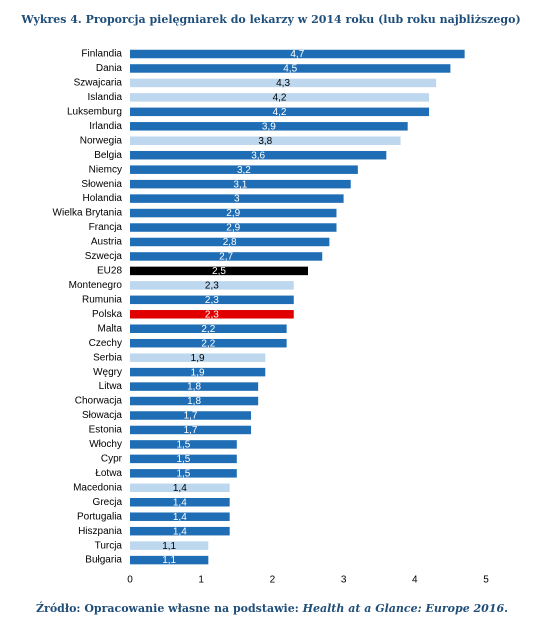 This screenshot has height=640, width=542. What do you see at coordinates (96, 285) in the screenshot?
I see `y-tick-label: Montenegro` at bounding box center [96, 285].